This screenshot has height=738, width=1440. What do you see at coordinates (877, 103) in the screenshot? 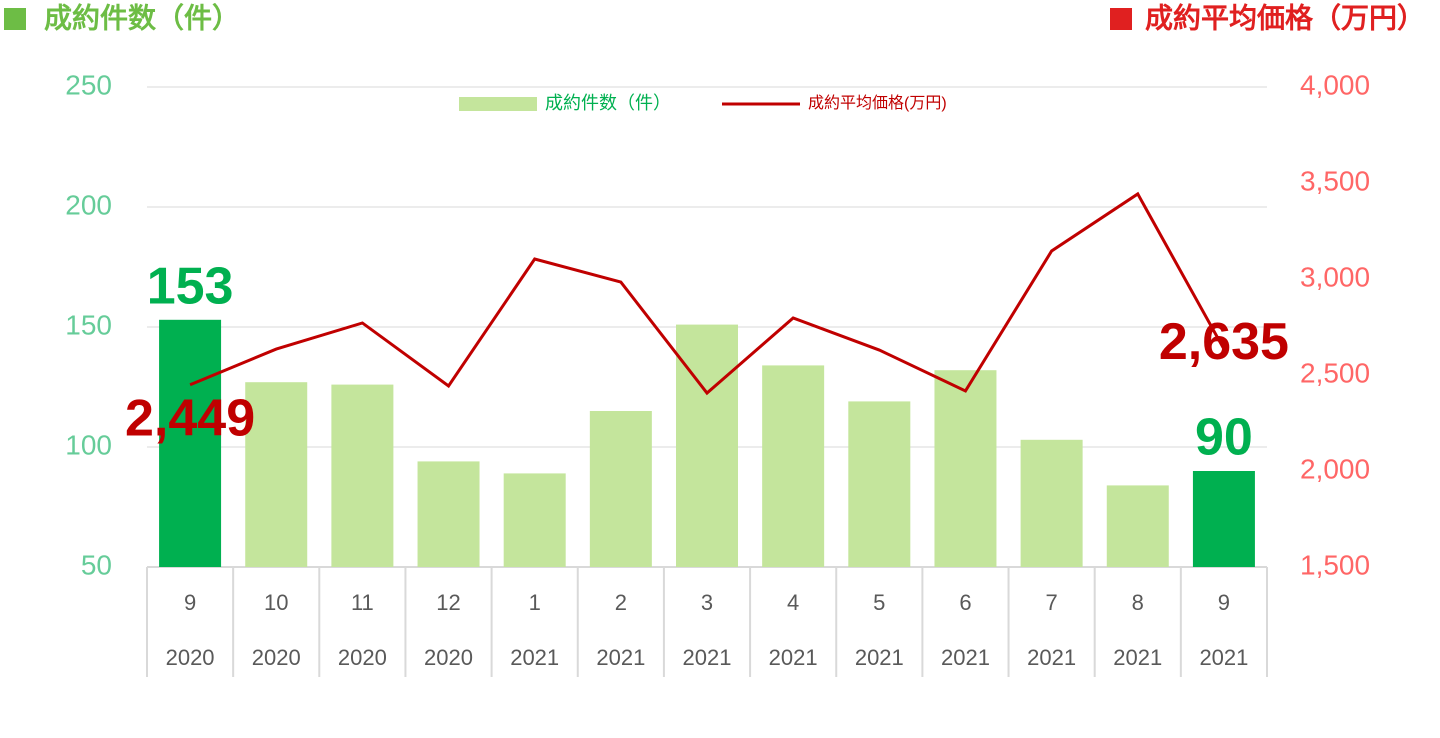
I see `legend-label: 成約平均価格(万円)` at bounding box center [877, 103].